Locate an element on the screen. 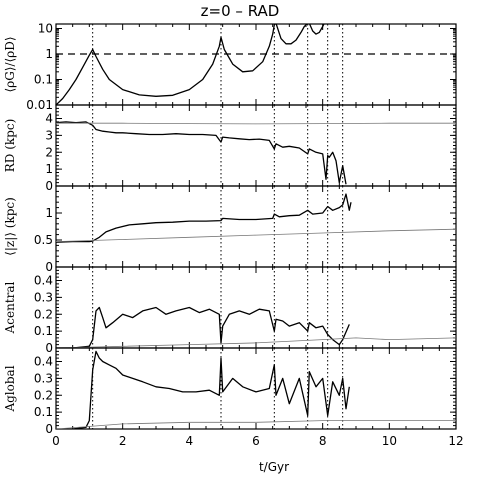  y-tick-label: 3 is located at coordinates (49, 135).